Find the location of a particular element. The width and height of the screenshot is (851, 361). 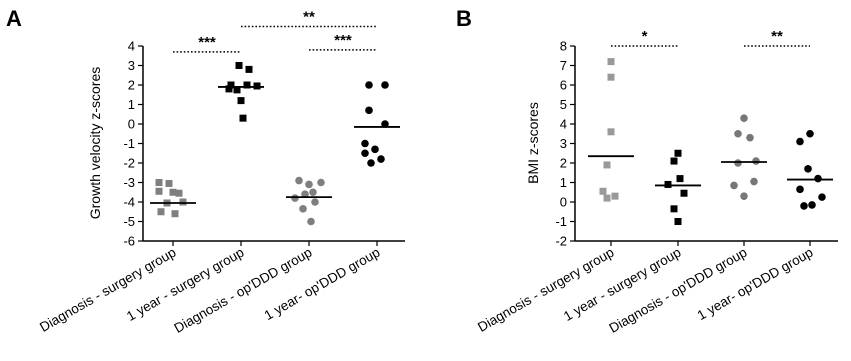

y-tick-label: 5 is located at coordinates (563, 104).